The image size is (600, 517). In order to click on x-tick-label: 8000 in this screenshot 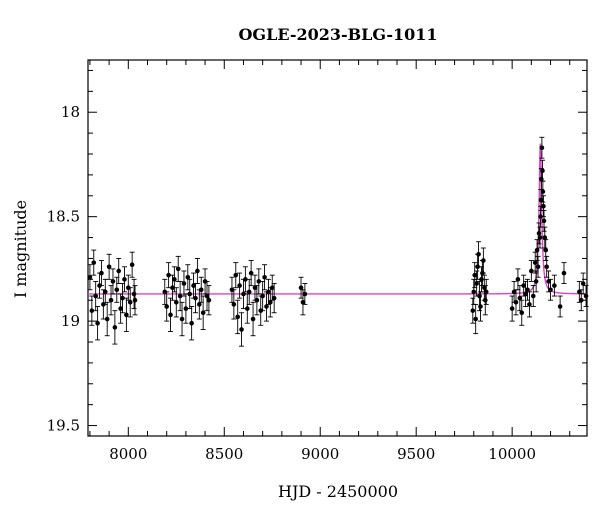, I will do `click(128, 454)`.